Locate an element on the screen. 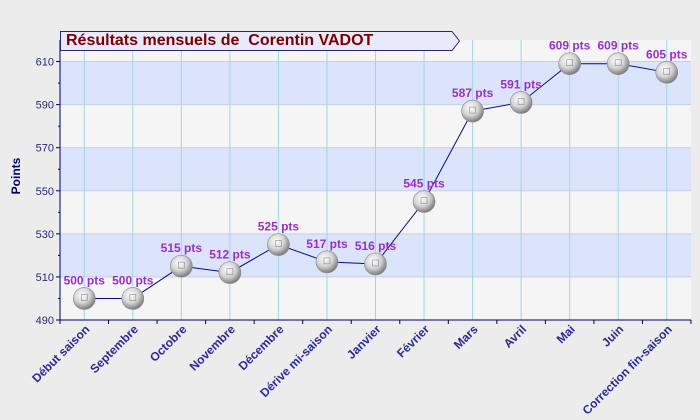 This screenshot has width=700, height=420. y-tick-label: 590 is located at coordinates (45, 106).